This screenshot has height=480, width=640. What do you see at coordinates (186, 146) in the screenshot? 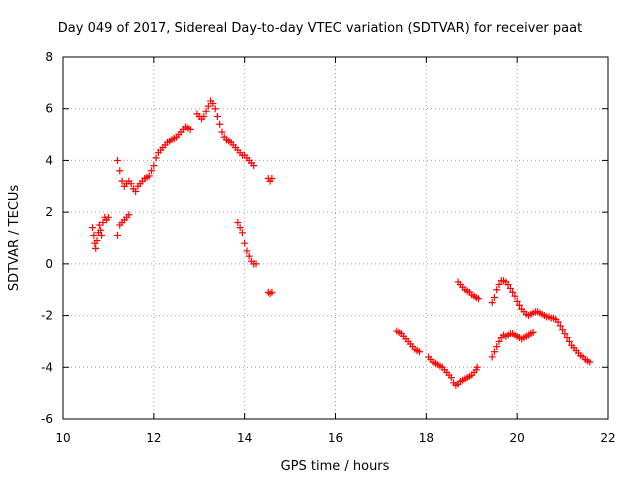
I see `series-sat-b` at bounding box center [186, 146].